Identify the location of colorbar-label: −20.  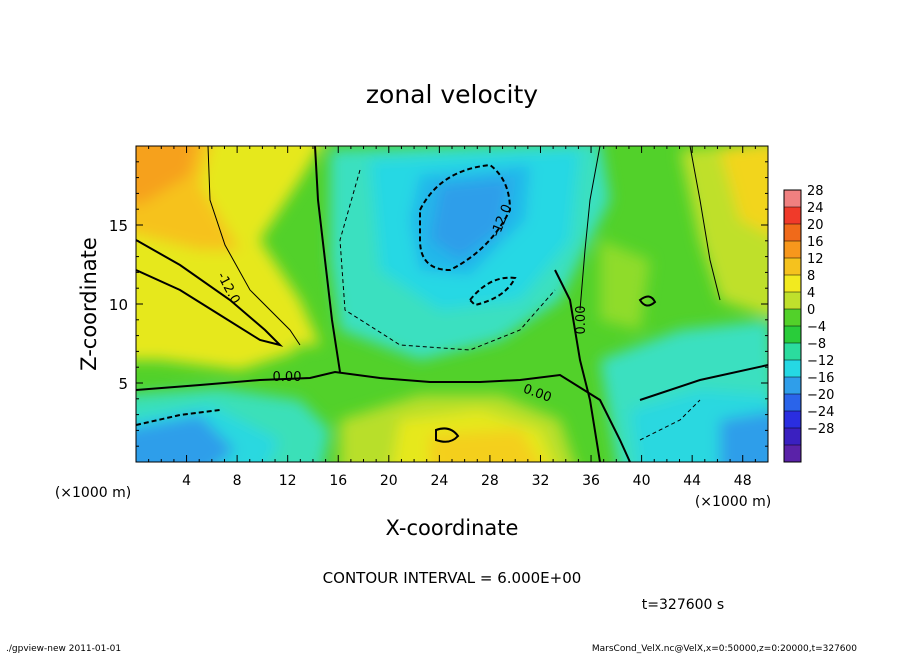
(820, 395).